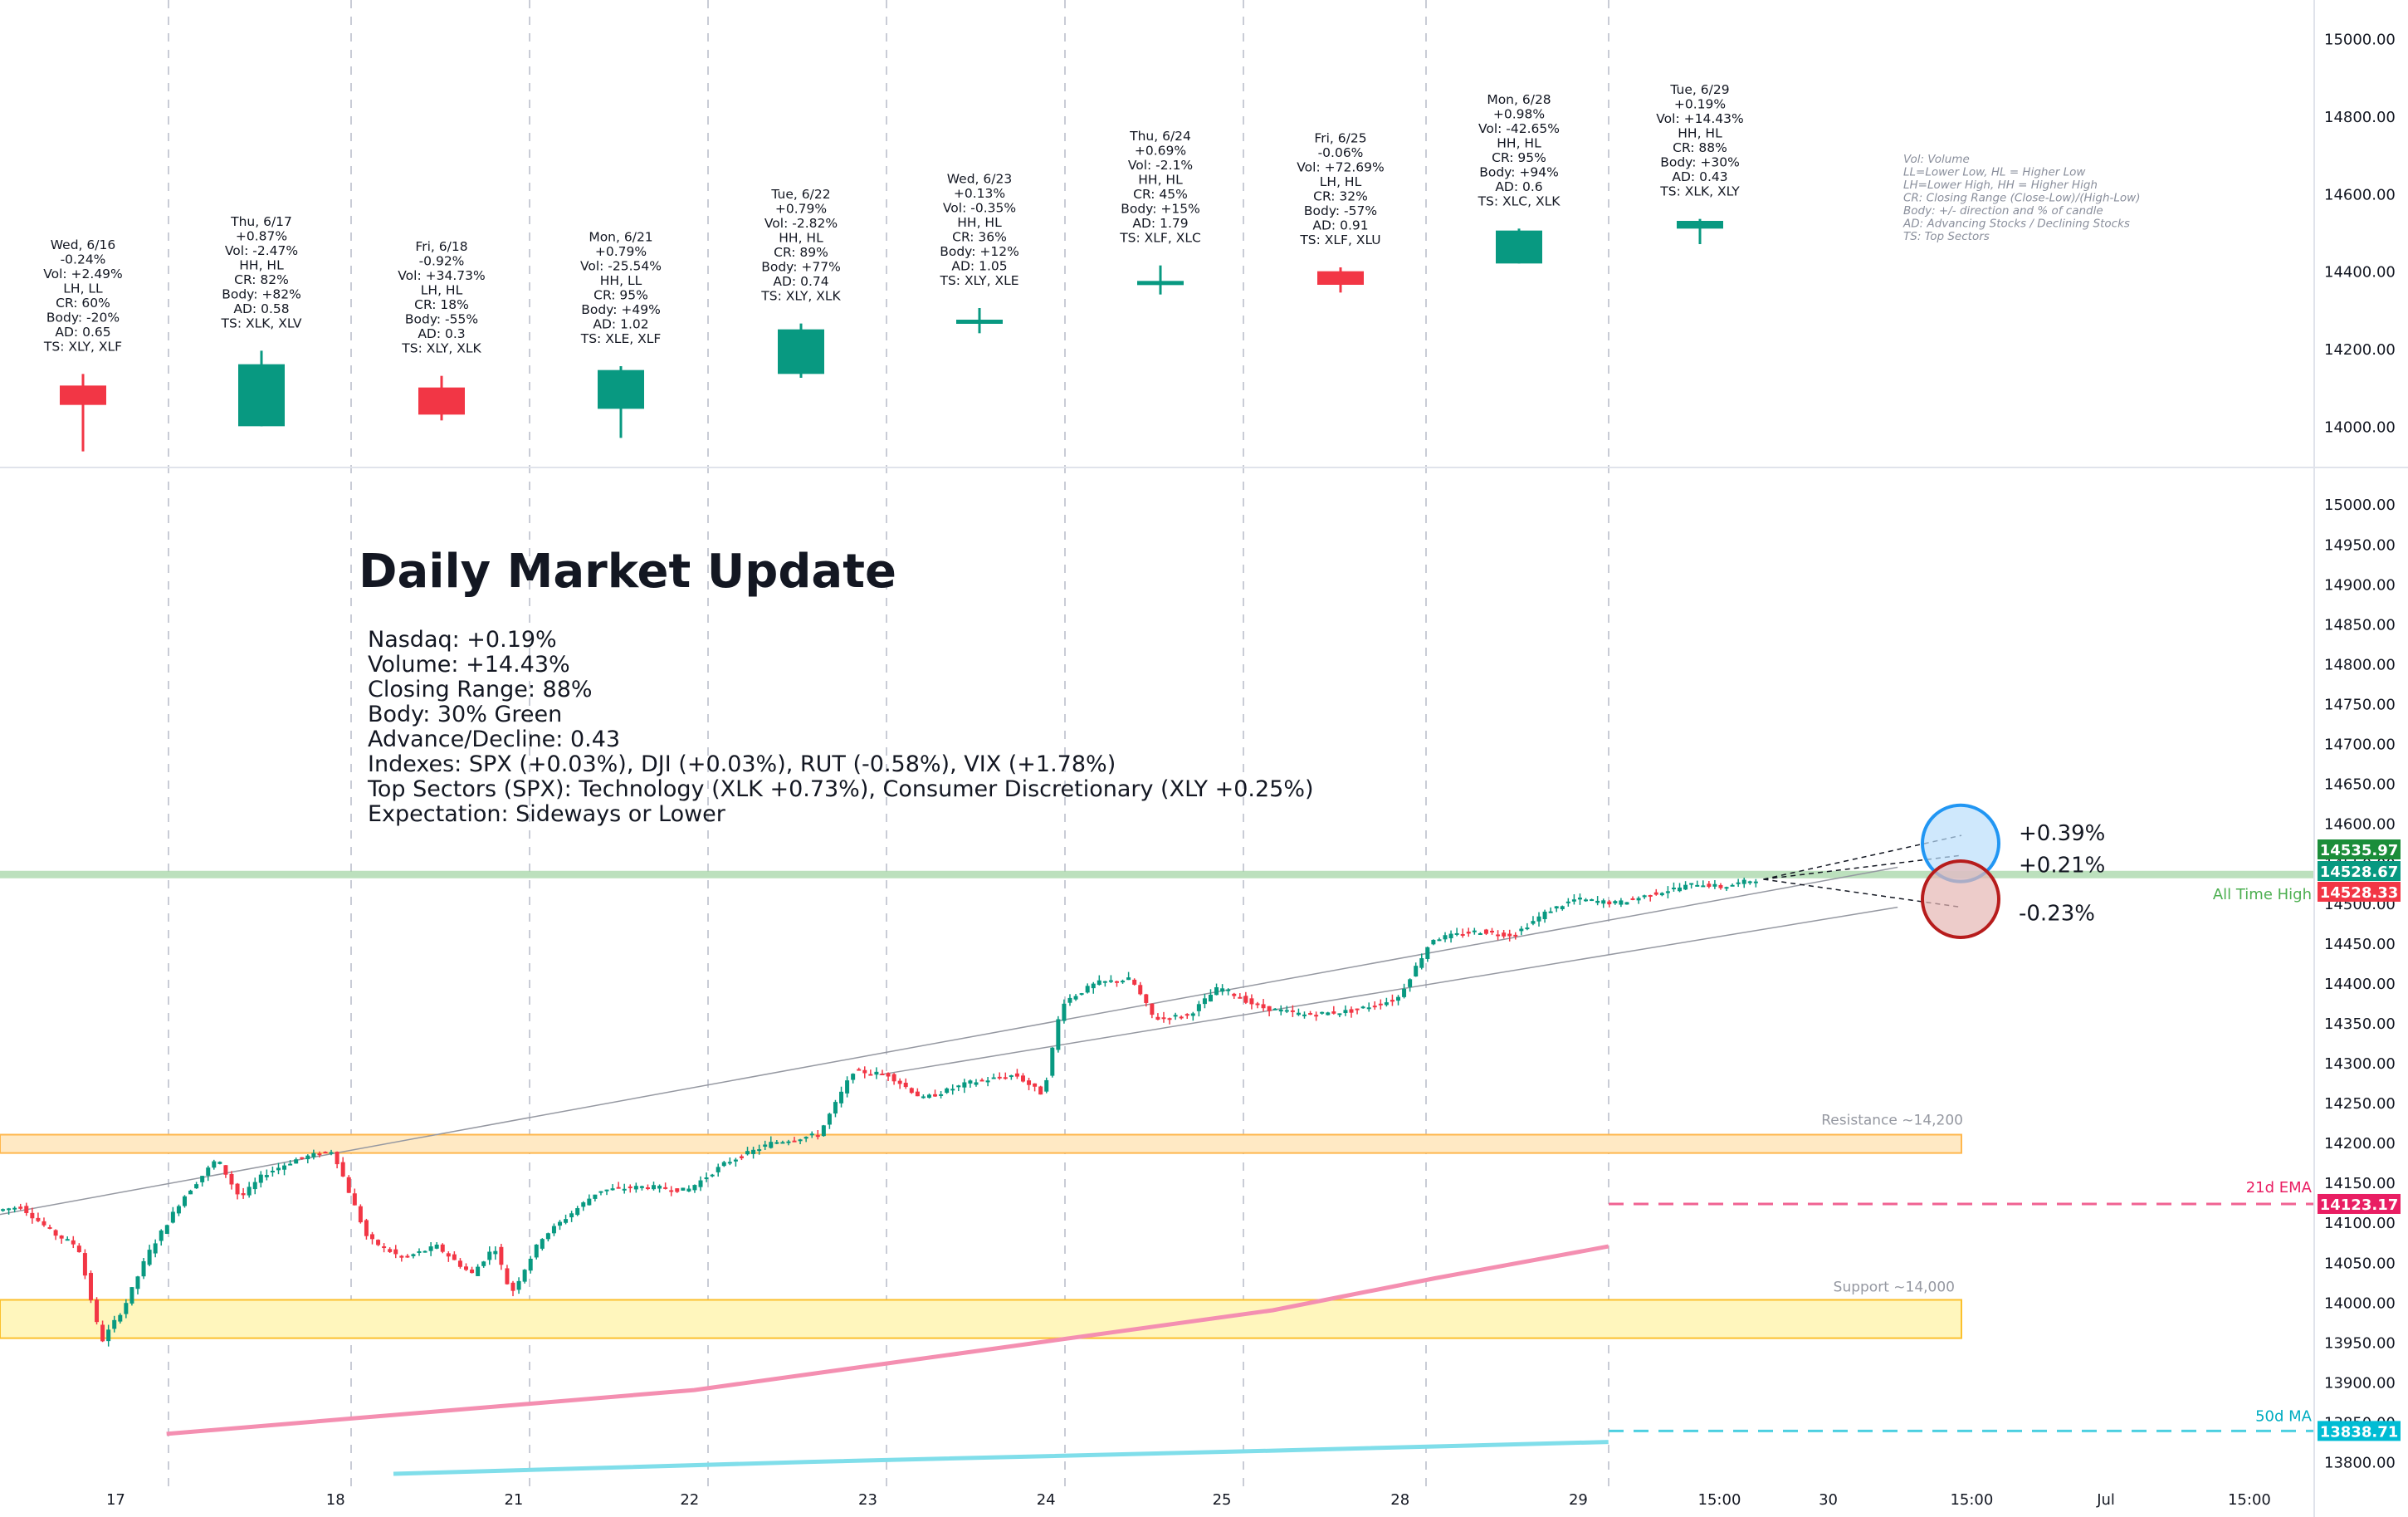 Image resolution: width=2408 pixels, height=1517 pixels. Describe the element at coordinates (2360, 40) in the screenshot. I see `daily-price-tick: 15000.00` at that location.